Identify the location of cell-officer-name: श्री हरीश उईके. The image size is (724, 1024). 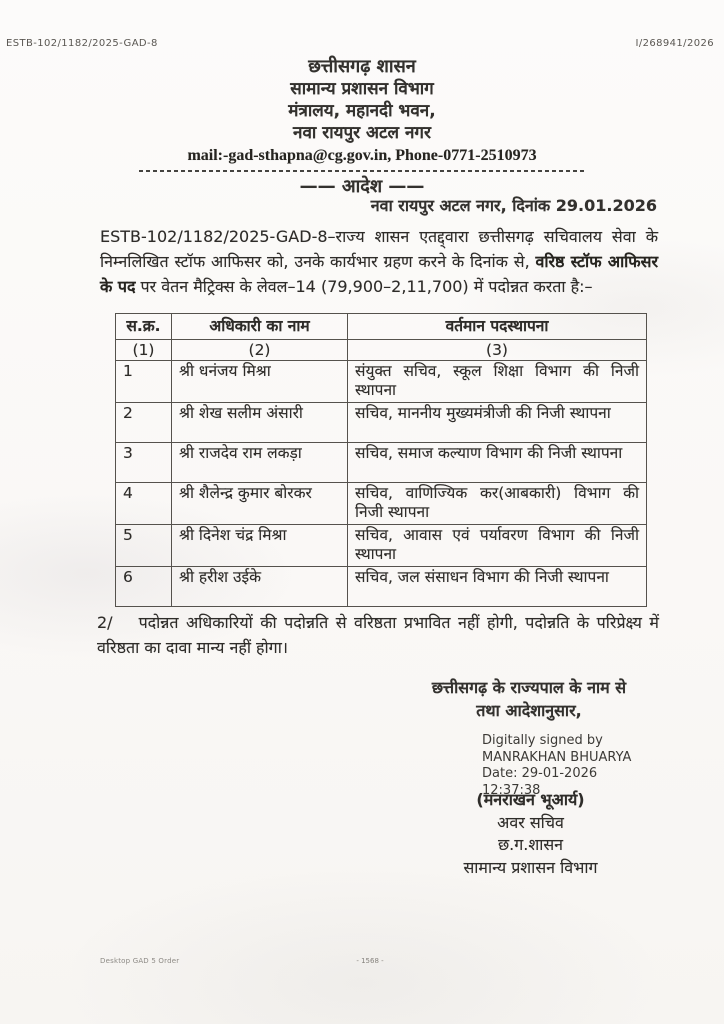
(259, 586).